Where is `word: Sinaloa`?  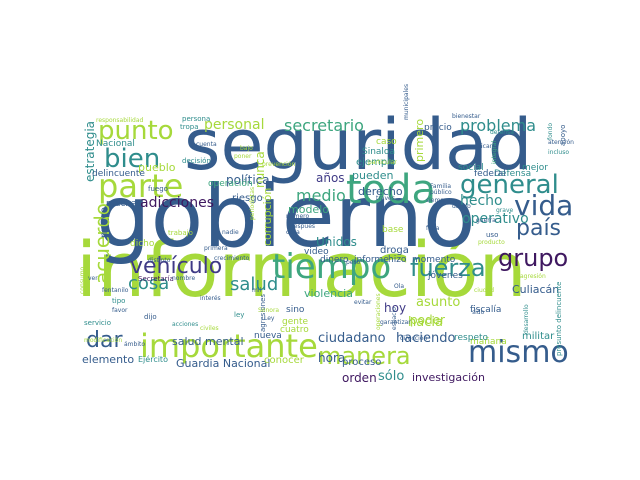
word: Sinaloa is located at coordinates (378, 152).